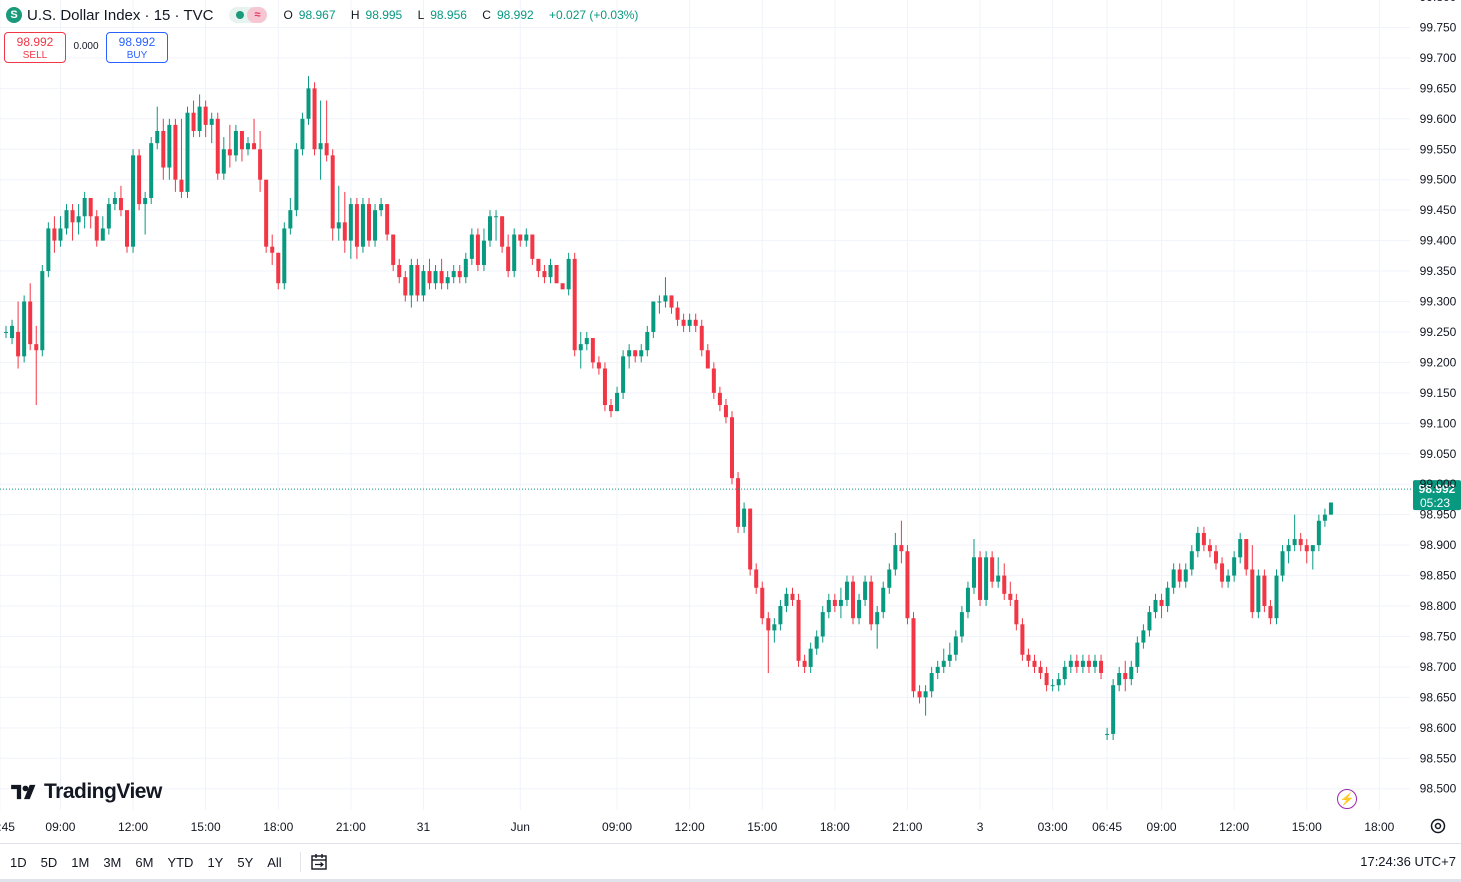 The image size is (1461, 882). I want to click on tradingview-logo: TradingView, so click(85, 792).